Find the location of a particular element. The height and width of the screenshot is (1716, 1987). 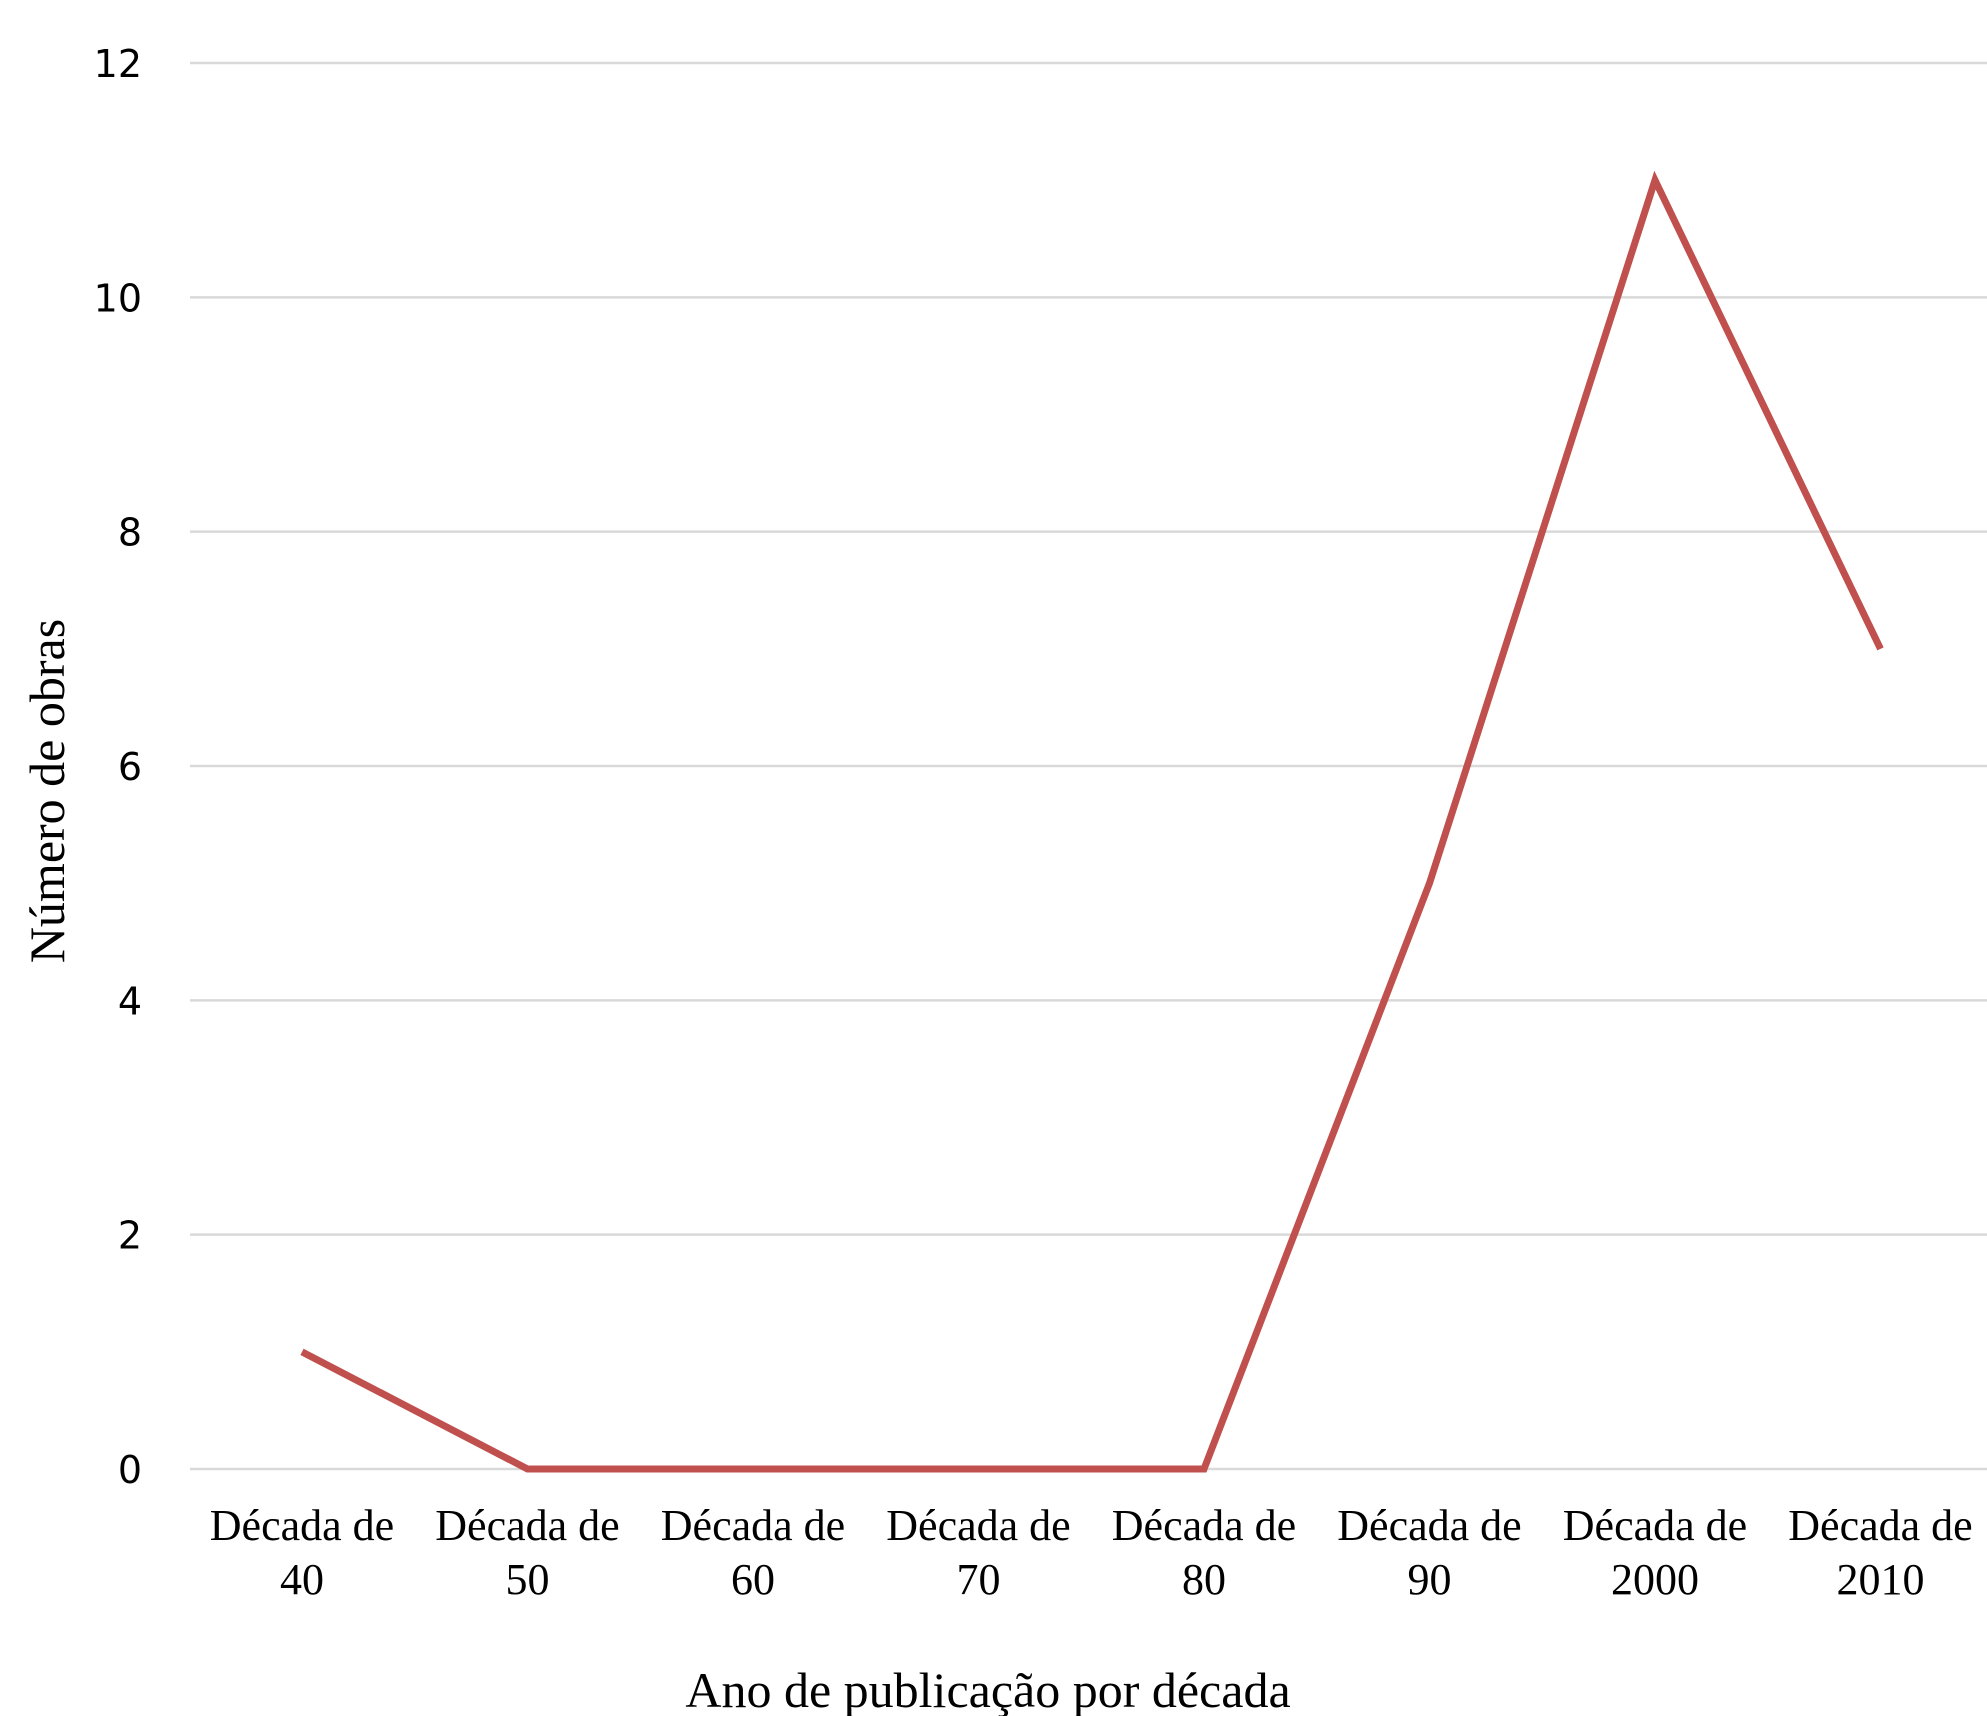

y-tick-label: 4 is located at coordinates (130, 1001).